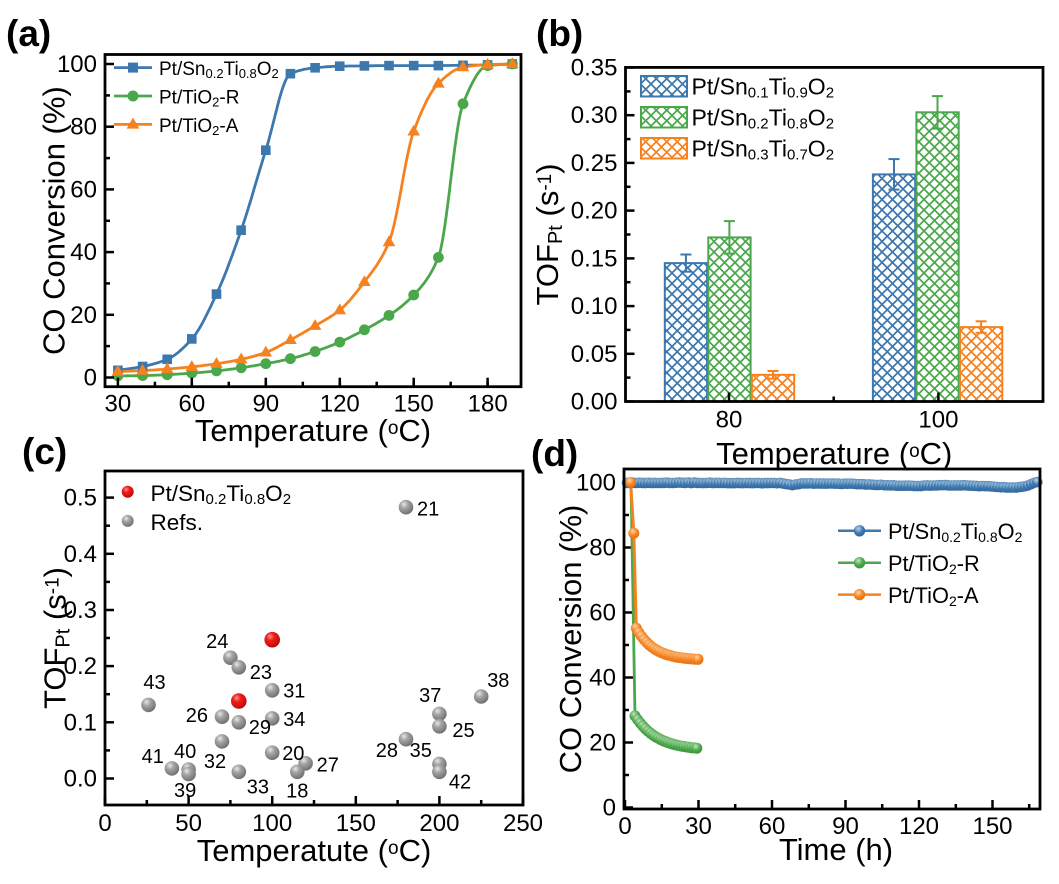  Describe the element at coordinates (217, 642) in the screenshot. I see `svg-text: 24` at that location.